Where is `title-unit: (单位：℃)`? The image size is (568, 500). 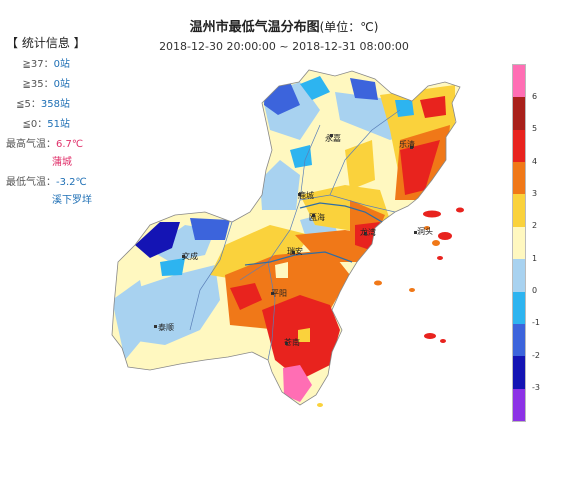 title-unit: (单位：℃) is located at coordinates (349, 27).